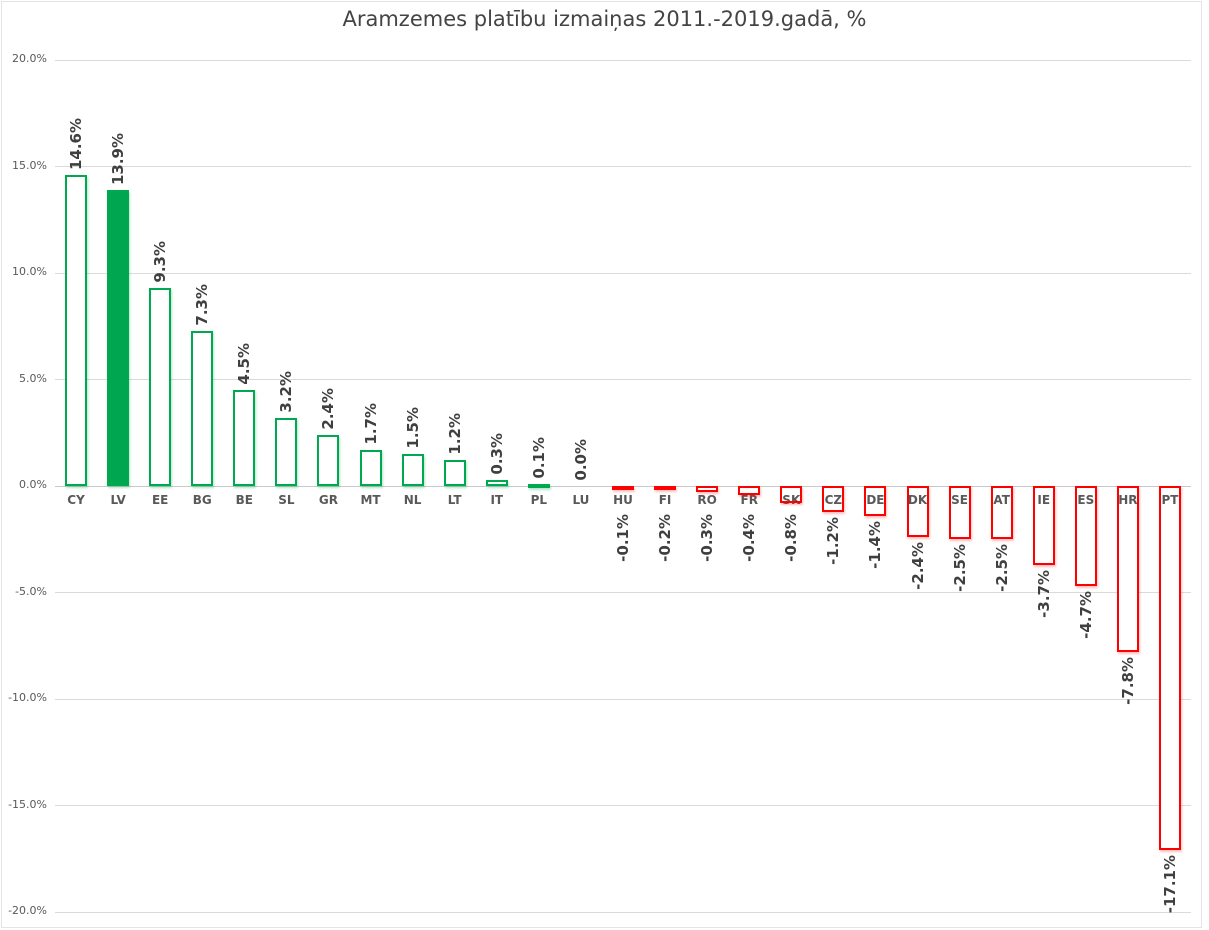  What do you see at coordinates (707, 538) in the screenshot?
I see `value-label-RO: -0.3%` at bounding box center [707, 538].